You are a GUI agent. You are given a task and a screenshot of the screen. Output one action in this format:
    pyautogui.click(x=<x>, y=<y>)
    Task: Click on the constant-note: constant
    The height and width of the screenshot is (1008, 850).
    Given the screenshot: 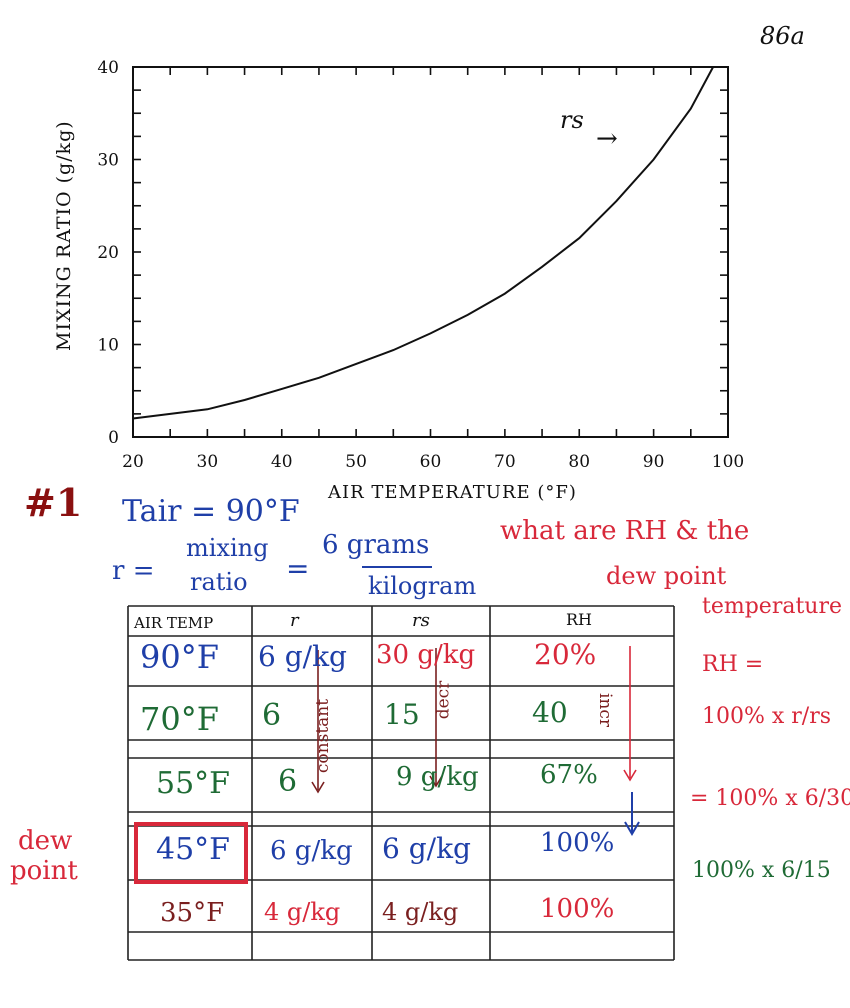 What is the action you would take?
    pyautogui.click(x=323, y=736)
    